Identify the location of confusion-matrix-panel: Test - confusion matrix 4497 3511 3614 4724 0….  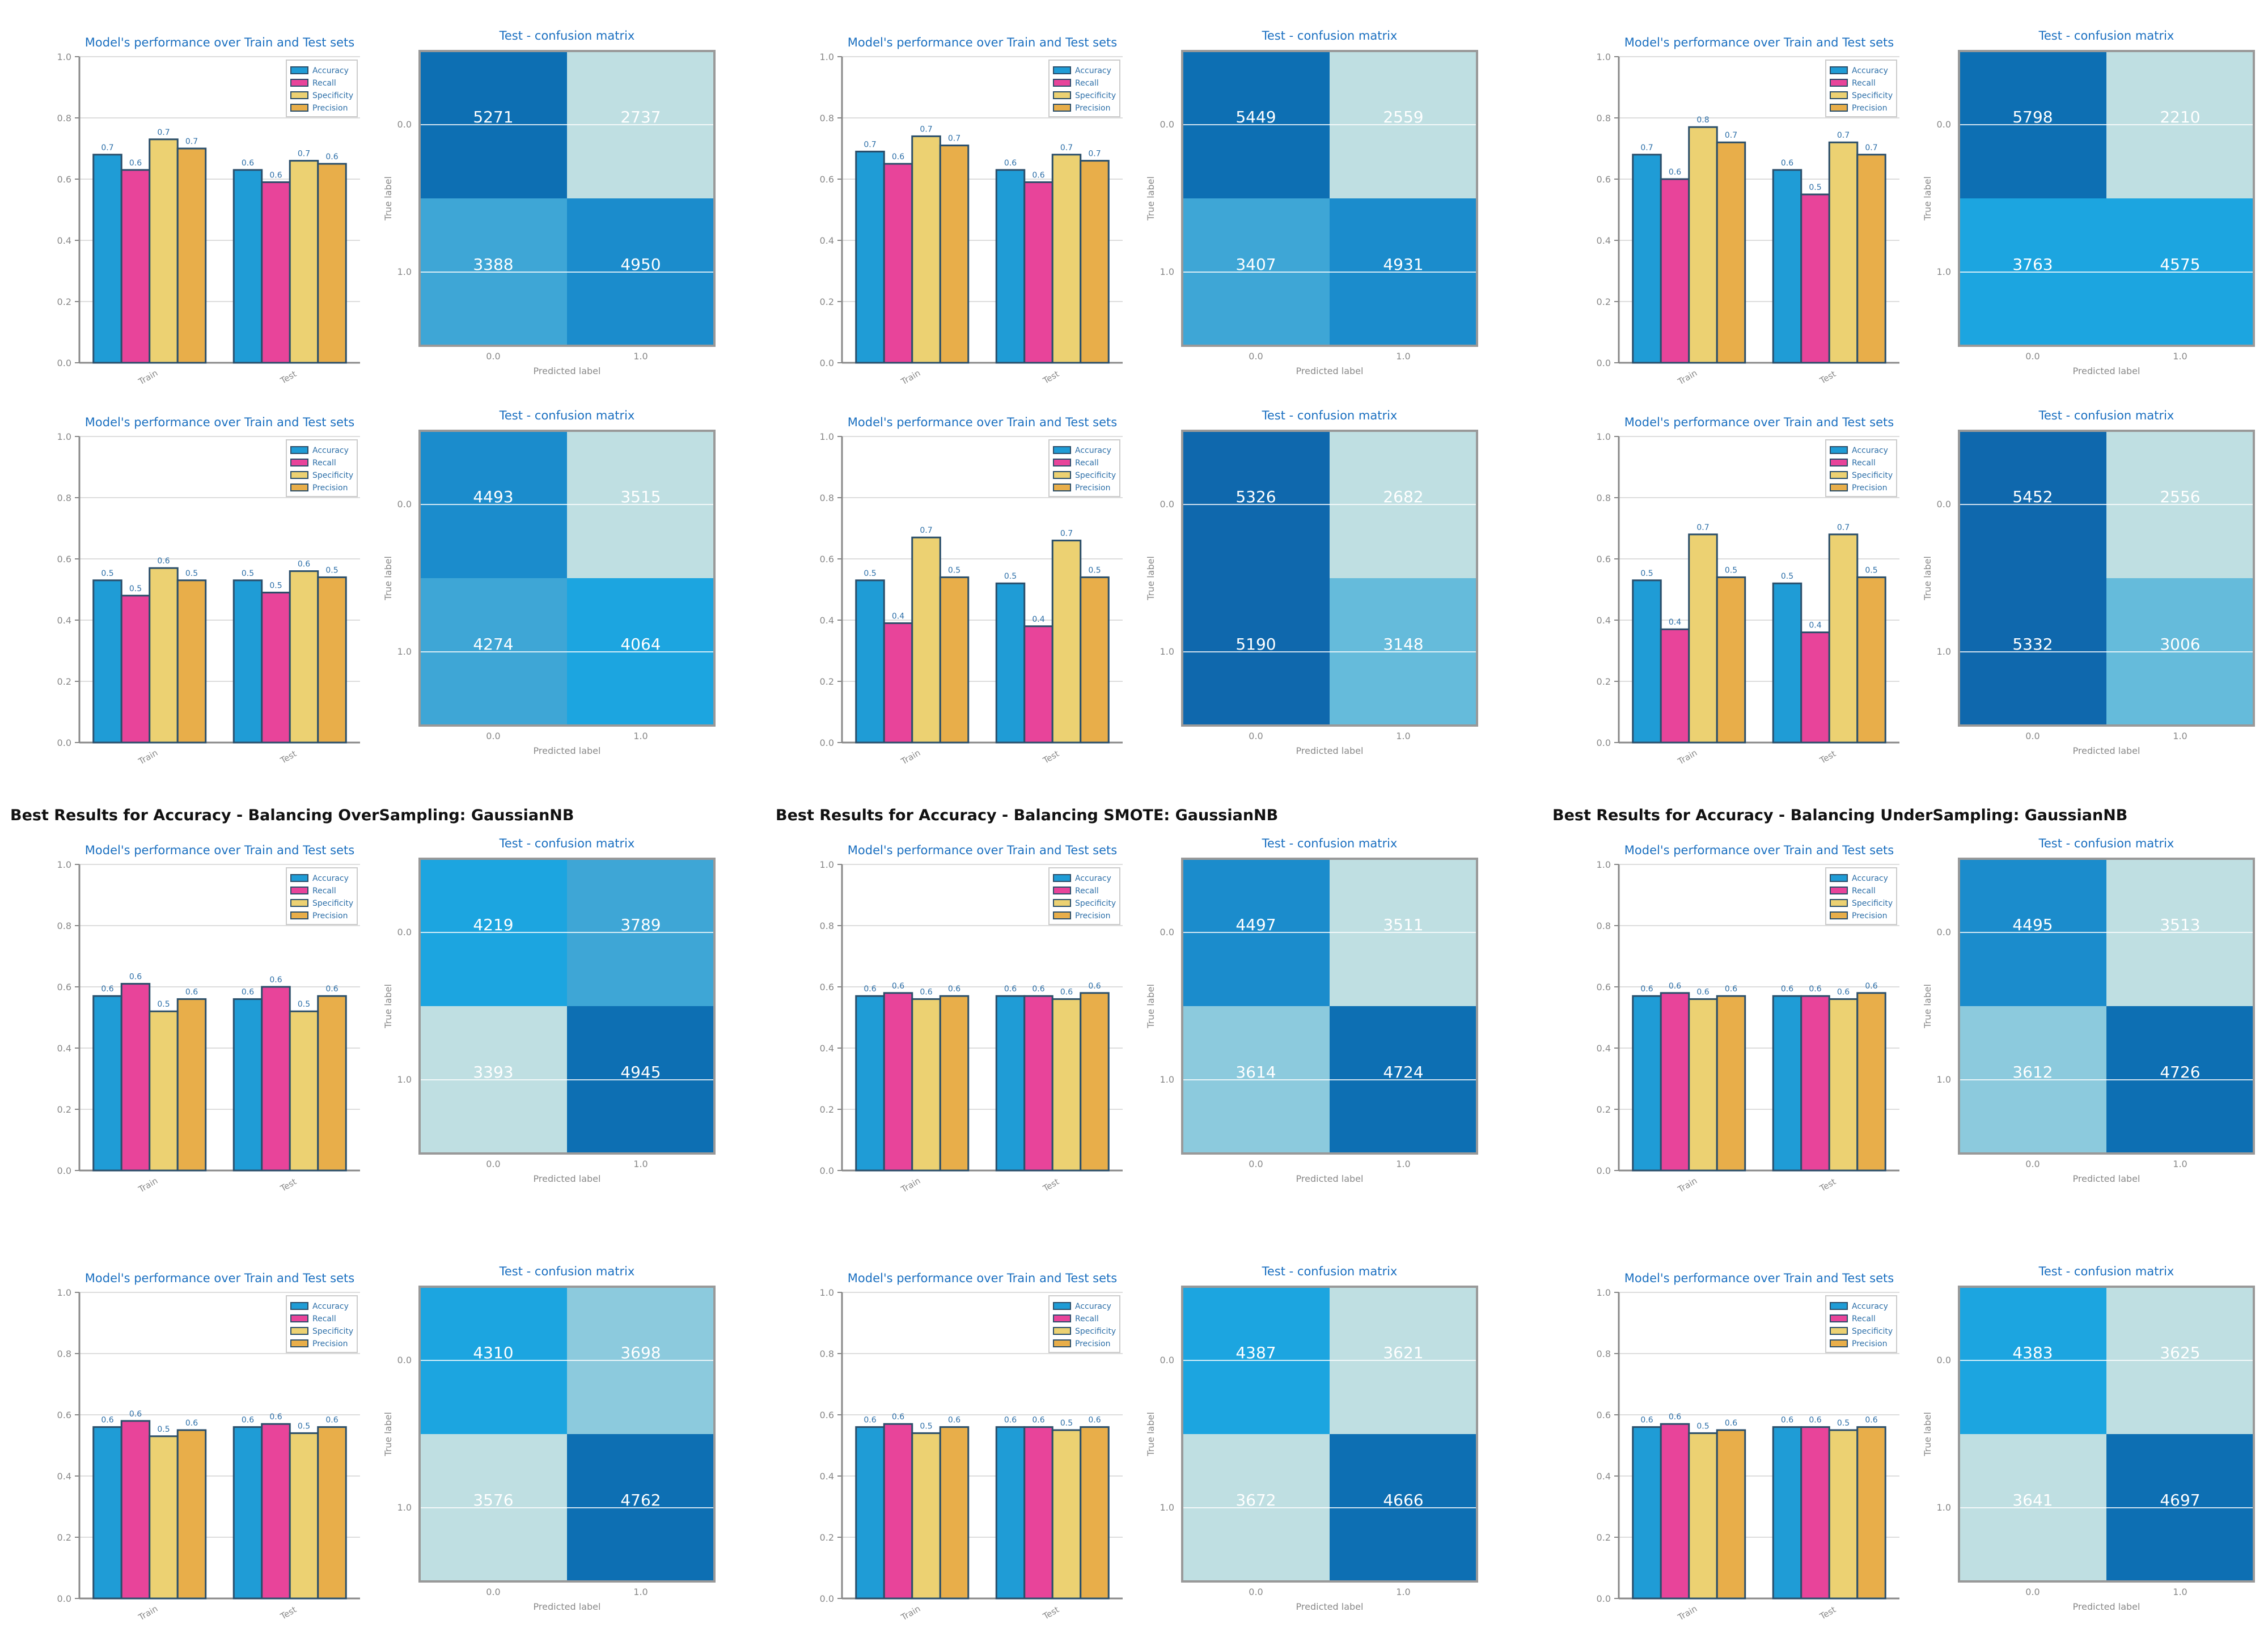
(1321, 1011).